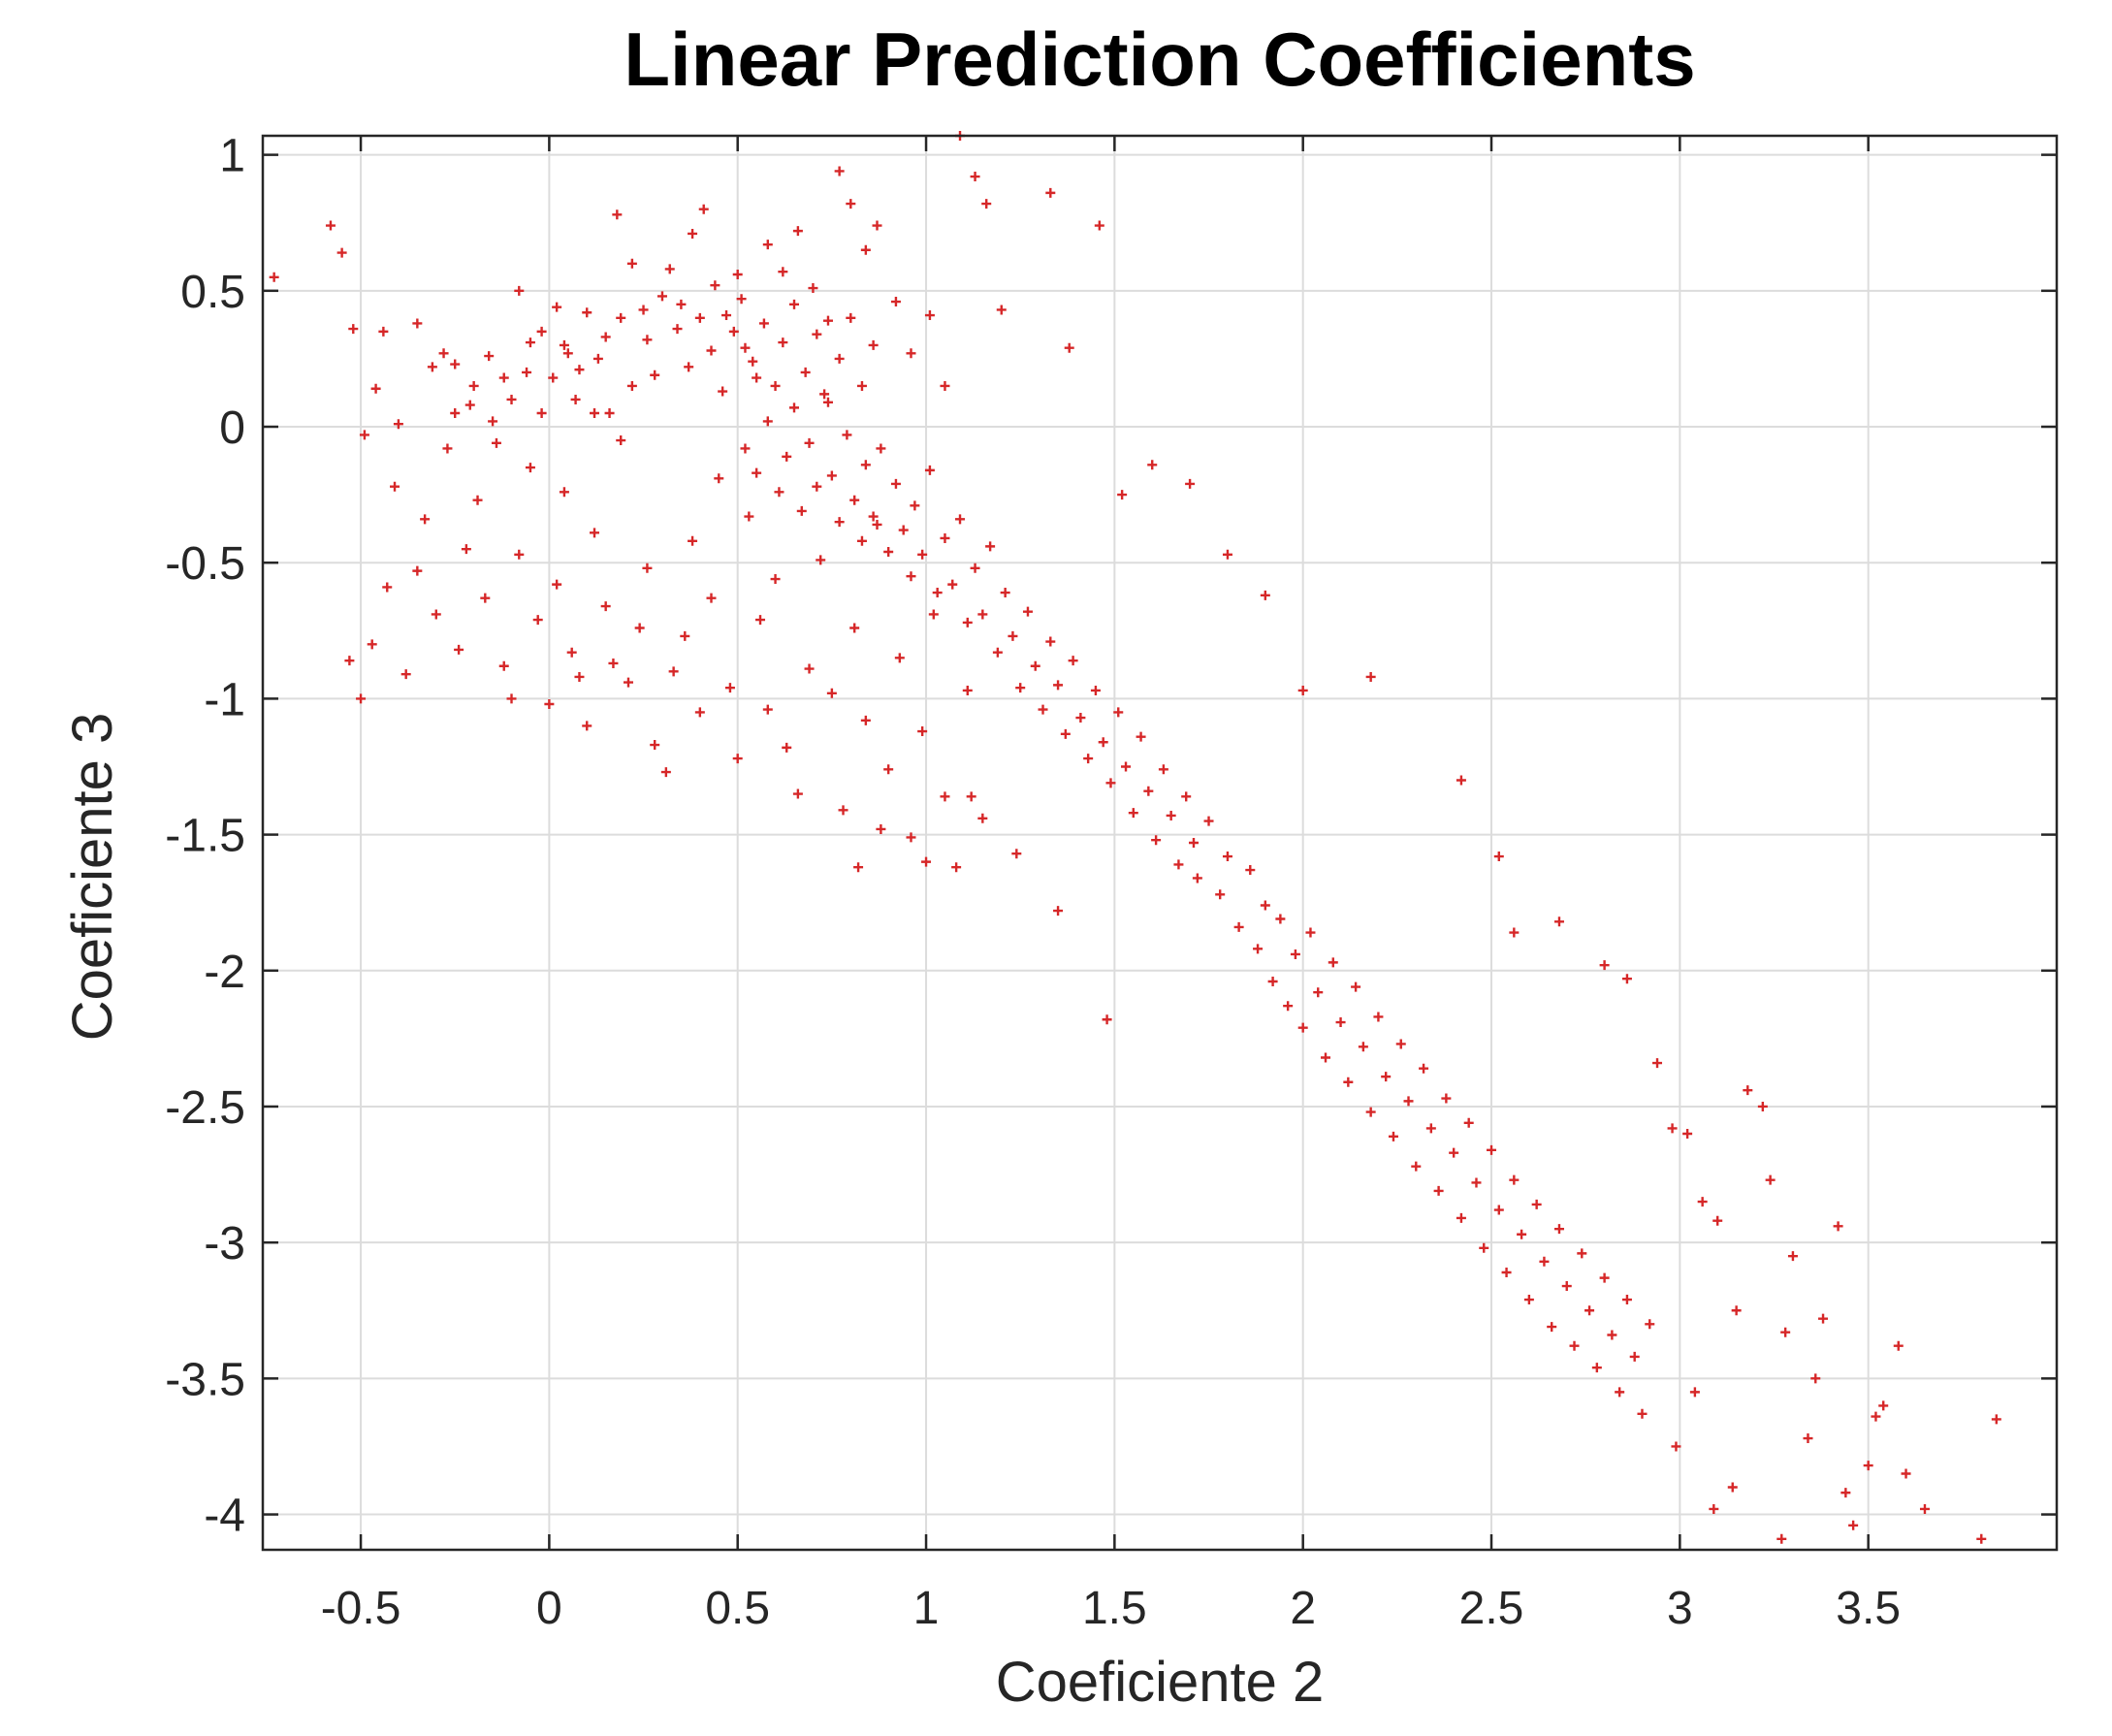 The image size is (2112, 1736). What do you see at coordinates (232, 428) in the screenshot?
I see `y-tick-label: 0` at bounding box center [232, 428].